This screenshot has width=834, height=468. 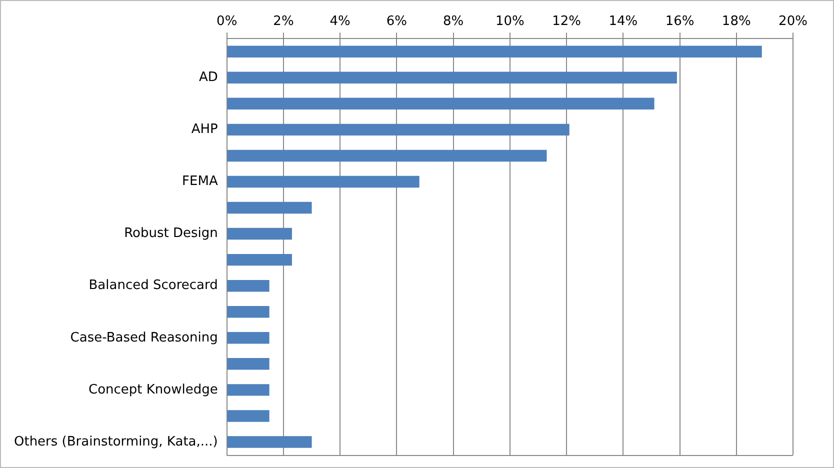 I want to click on y-tick-label: Case-Based Reasoning, so click(x=144, y=338).